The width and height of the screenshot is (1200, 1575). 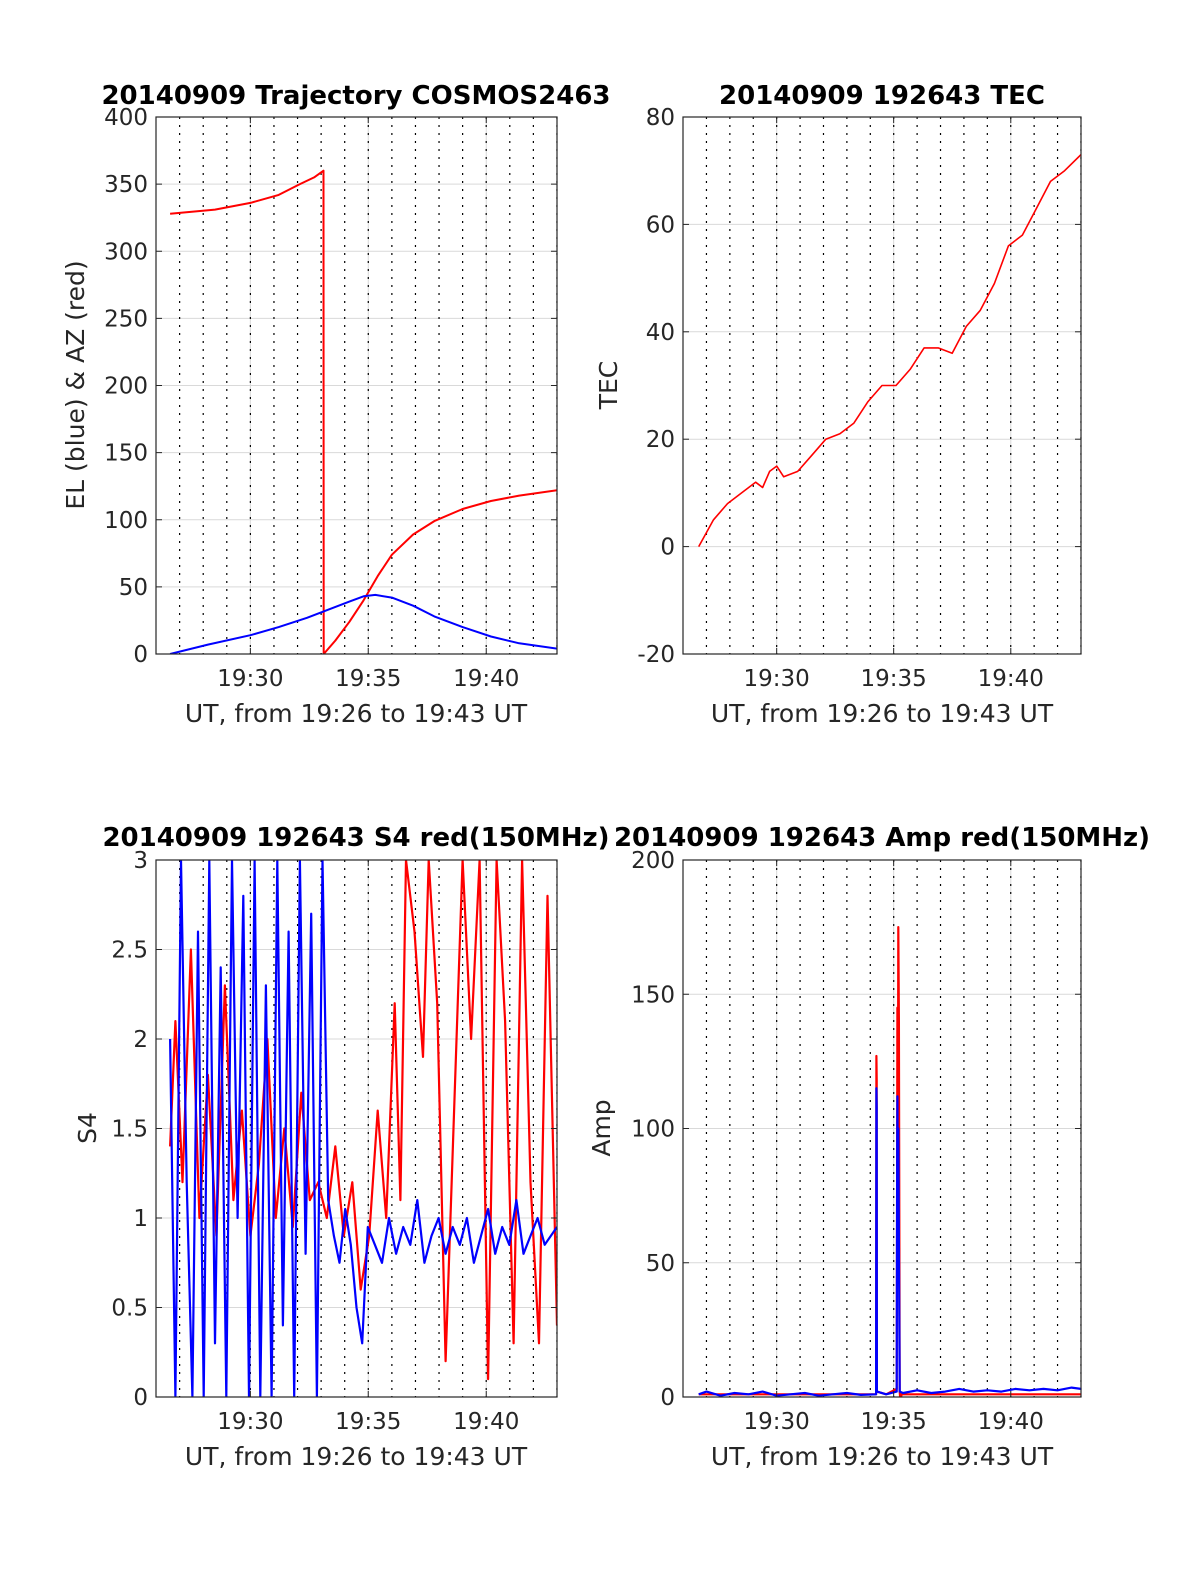 What do you see at coordinates (660, 1264) in the screenshot?
I see `amp-ytick-label: 50` at bounding box center [660, 1264].